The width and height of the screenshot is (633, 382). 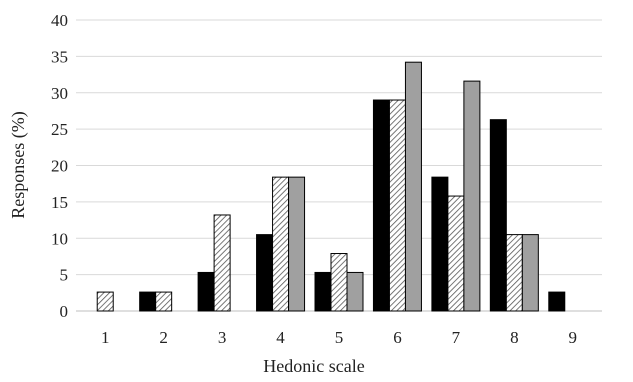 What do you see at coordinates (59, 166) in the screenshot?
I see `y-tick-label: 20` at bounding box center [59, 166].